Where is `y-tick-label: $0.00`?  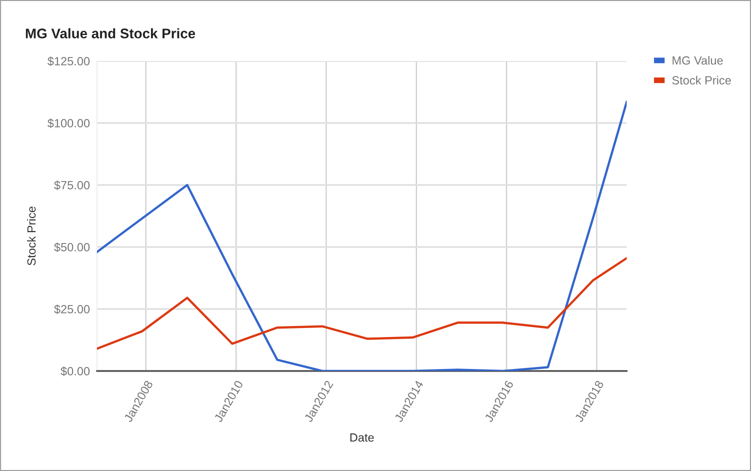 y-tick-label: $0.00 is located at coordinates (75, 371).